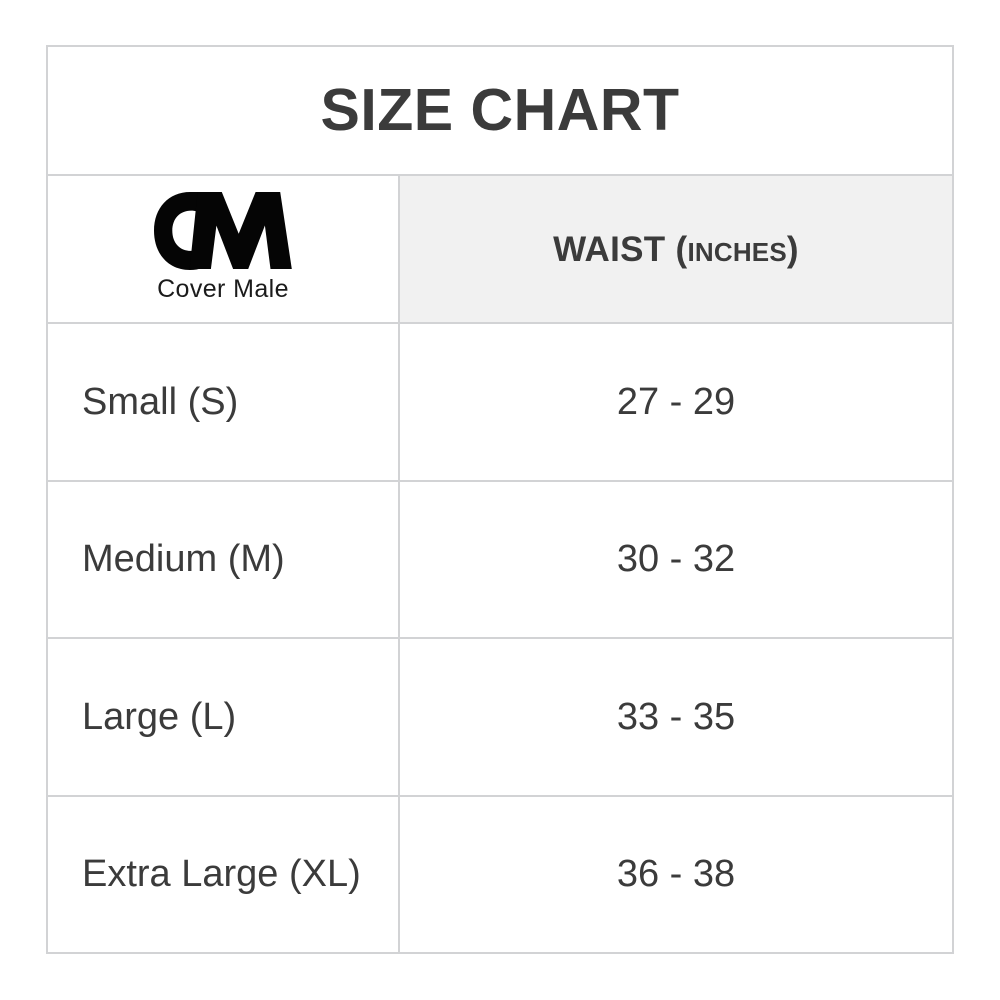 This screenshot has height=1000, width=1000. What do you see at coordinates (160, 401) in the screenshot?
I see `size-label: Small (S)` at bounding box center [160, 401].